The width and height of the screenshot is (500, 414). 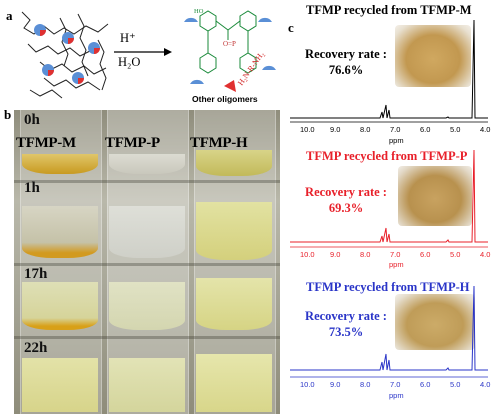 What do you see at coordinates (230, 86) in the screenshot?
I see `amine-icon` at bounding box center [230, 86].